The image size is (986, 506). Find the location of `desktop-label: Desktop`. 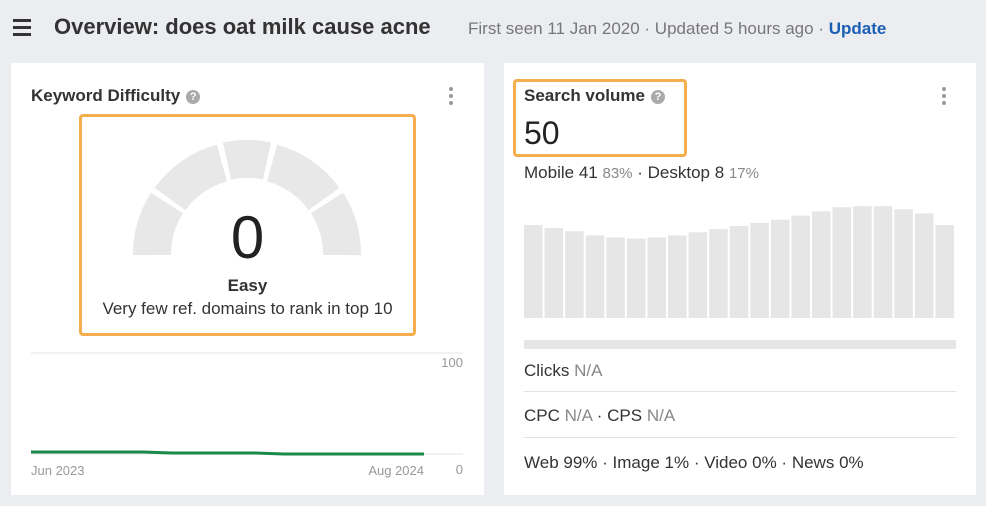

desktop-label: Desktop is located at coordinates (678, 172).